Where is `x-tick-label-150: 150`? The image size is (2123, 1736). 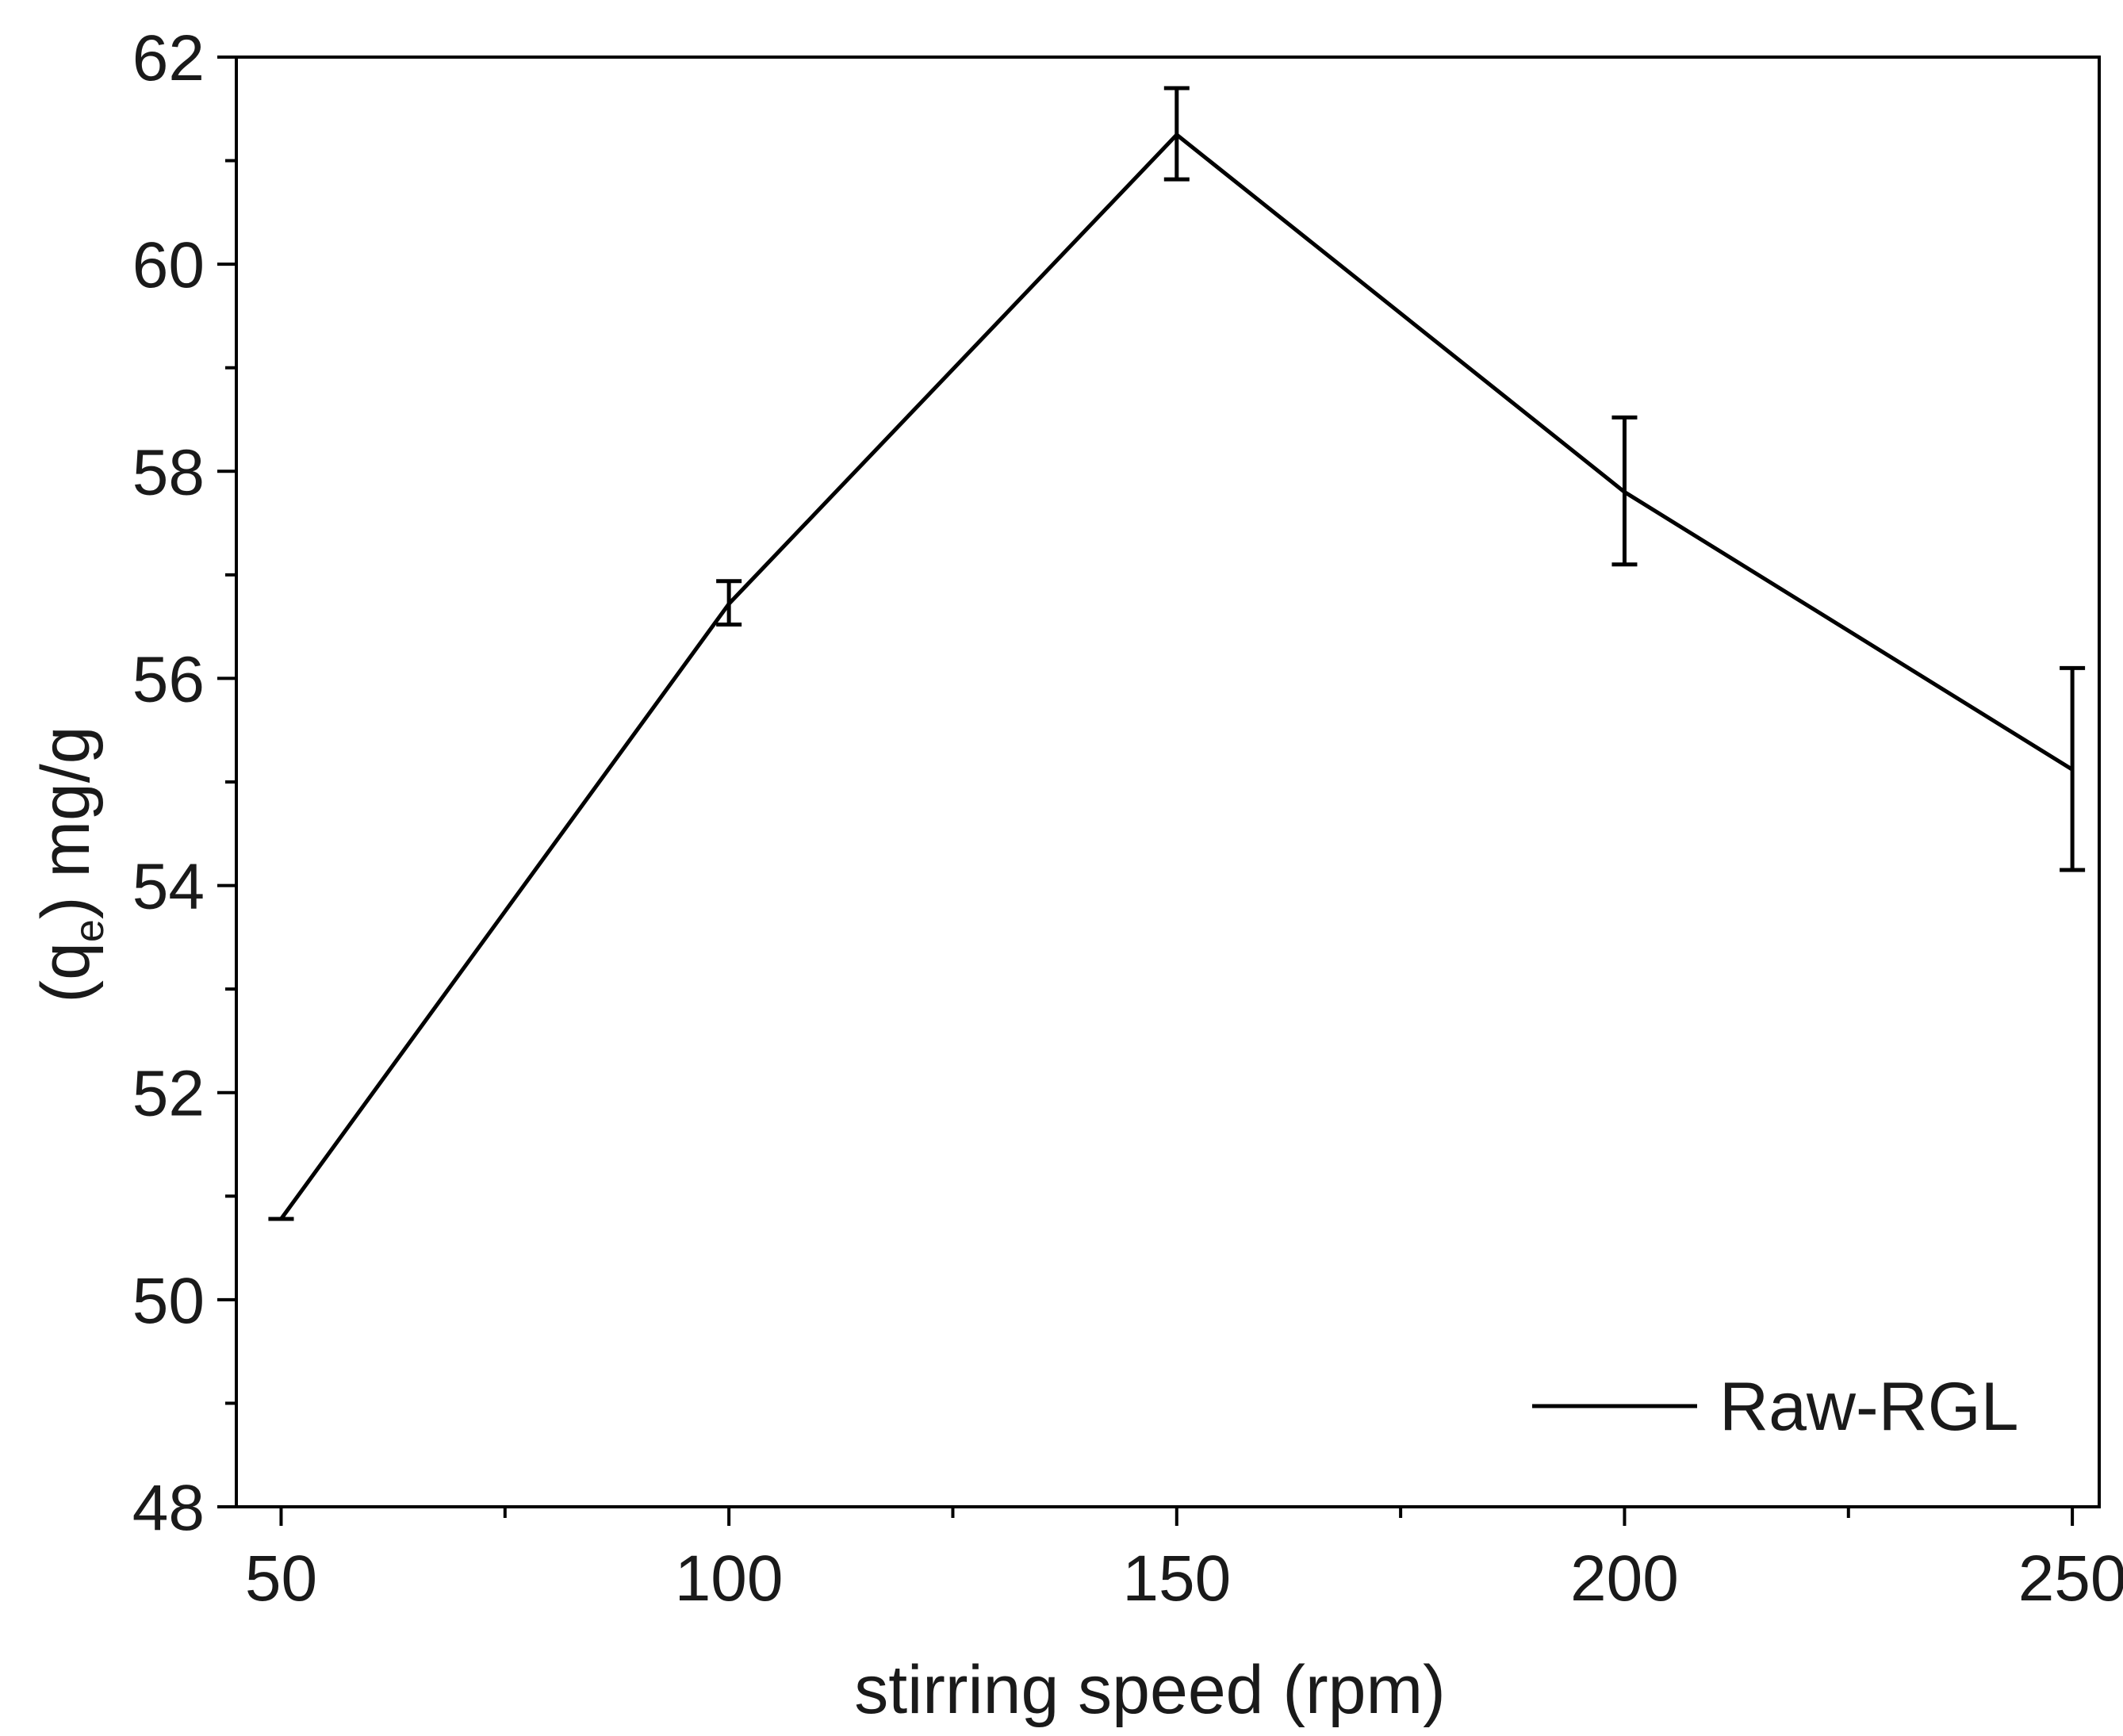
x-tick-label-150: 150 is located at coordinates (1176, 1578).